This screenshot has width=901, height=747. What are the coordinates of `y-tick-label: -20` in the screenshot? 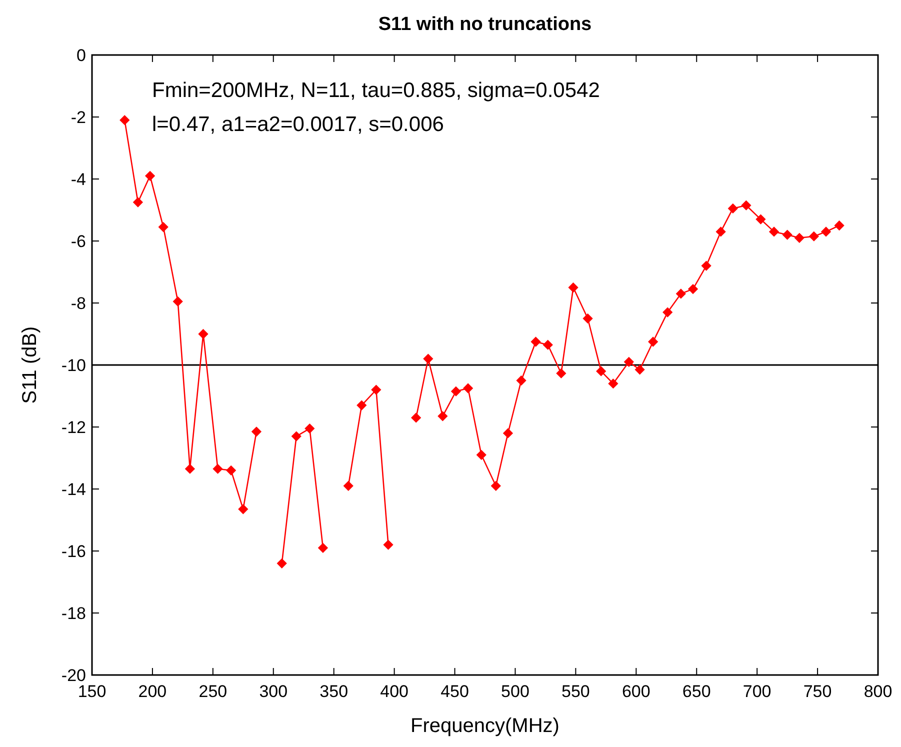 It's located at (73, 675).